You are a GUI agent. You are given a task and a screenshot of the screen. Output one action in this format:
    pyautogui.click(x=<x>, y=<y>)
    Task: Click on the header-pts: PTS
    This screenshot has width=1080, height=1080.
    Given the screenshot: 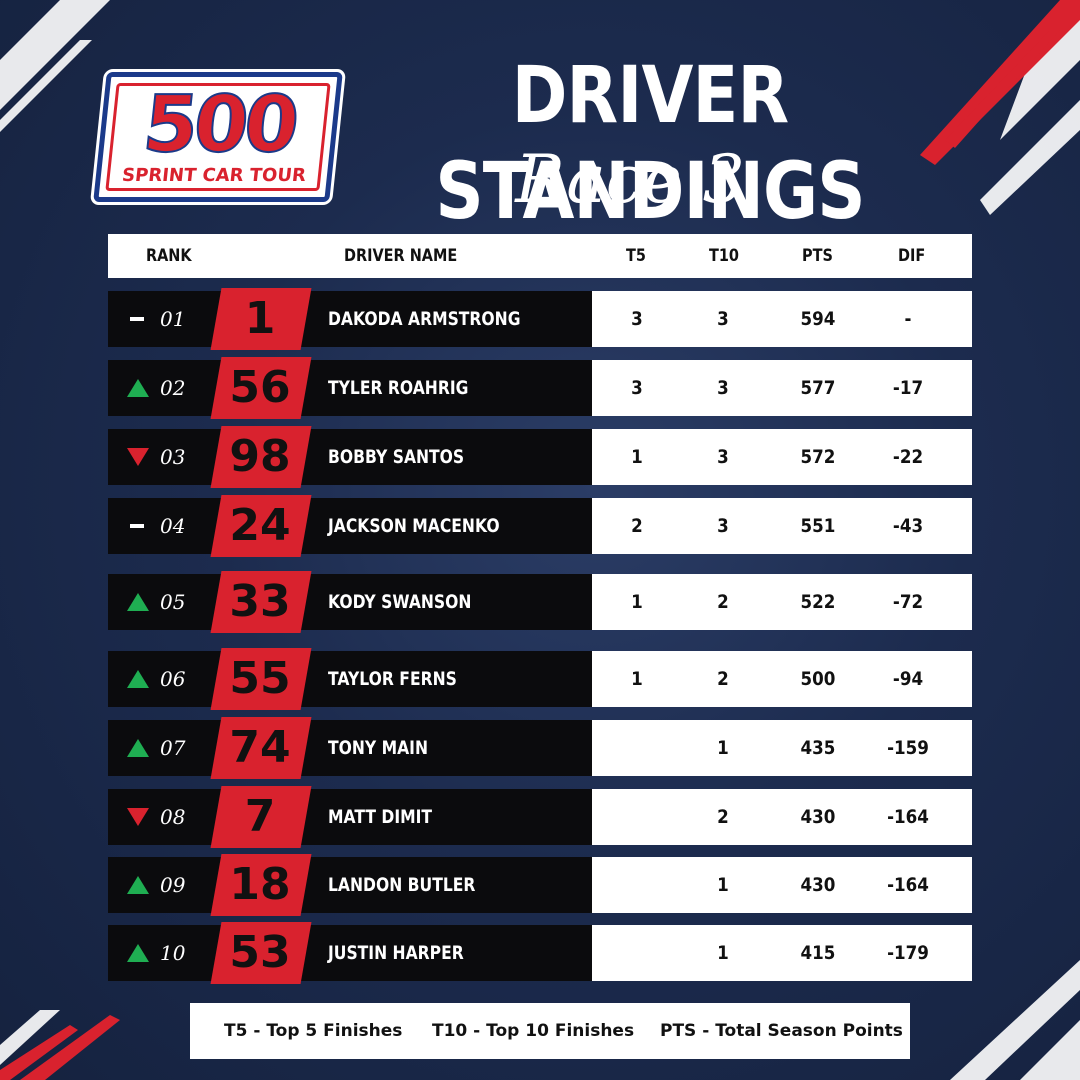 What is the action you would take?
    pyautogui.click(x=817, y=256)
    